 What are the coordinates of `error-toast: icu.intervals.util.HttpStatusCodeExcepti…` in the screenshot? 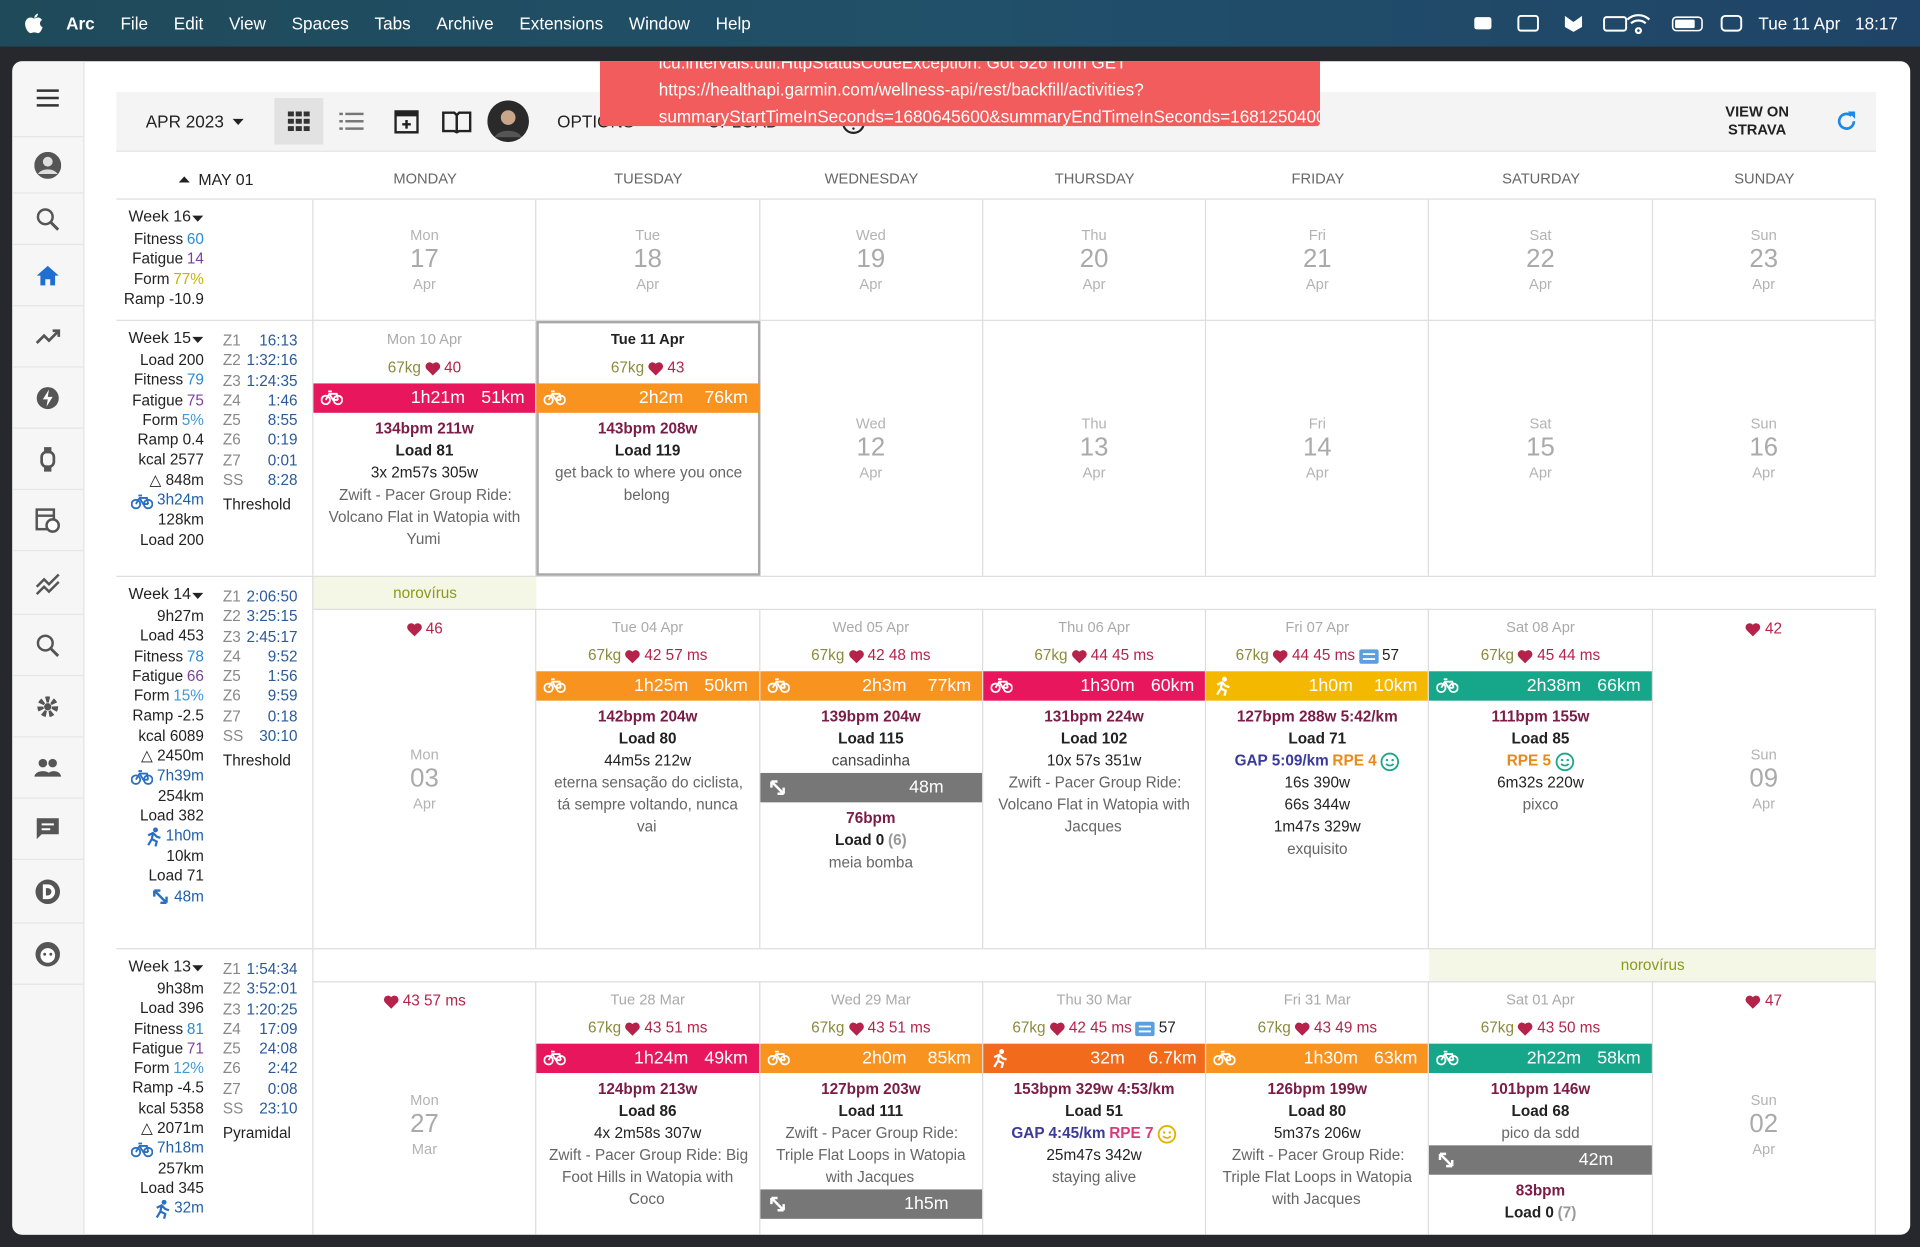 It's located at (960, 94).